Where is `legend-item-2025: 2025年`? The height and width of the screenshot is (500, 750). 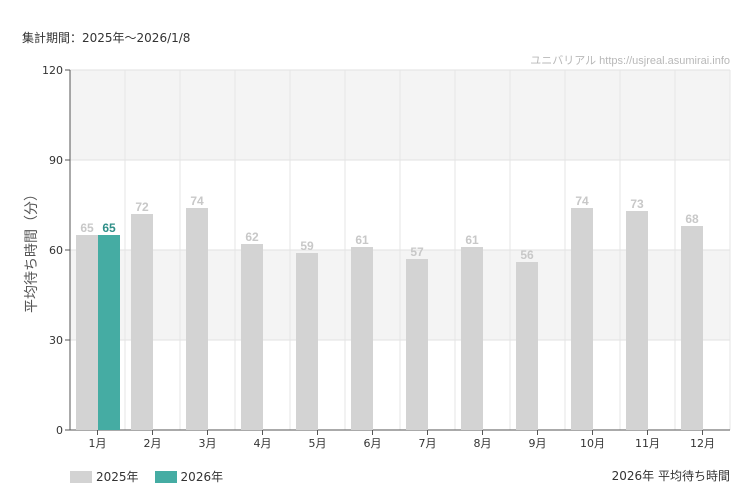
legend-item-2025: 2025年 is located at coordinates (104, 476).